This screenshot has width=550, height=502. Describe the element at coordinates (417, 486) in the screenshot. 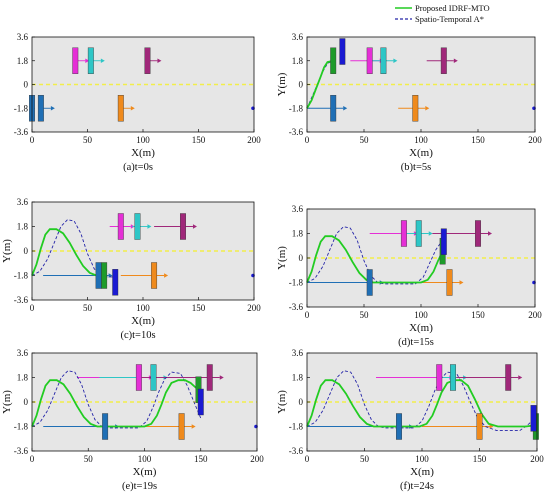

I see `panel-caption: (f)t=24s` at that location.